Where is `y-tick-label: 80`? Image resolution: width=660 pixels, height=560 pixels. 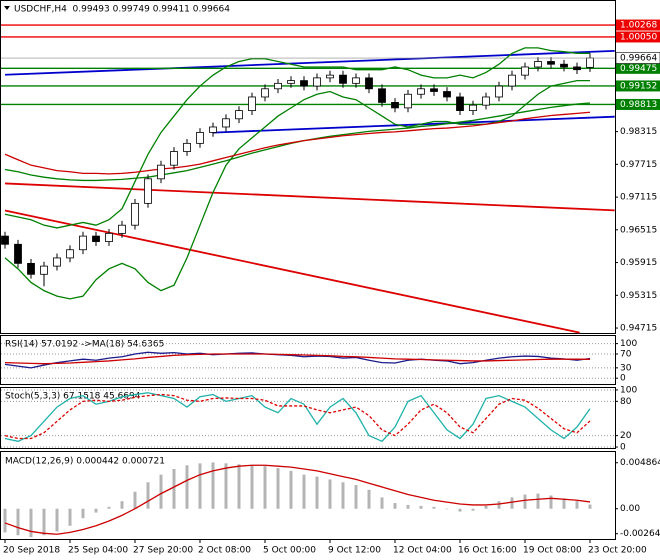 y-tick-label: 80 is located at coordinates (626, 402).